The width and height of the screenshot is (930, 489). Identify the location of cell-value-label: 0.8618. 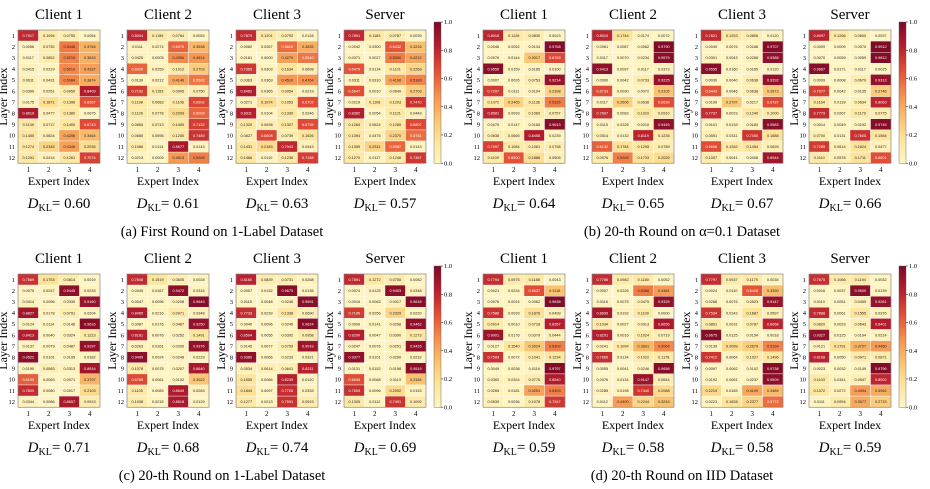
(178, 402).